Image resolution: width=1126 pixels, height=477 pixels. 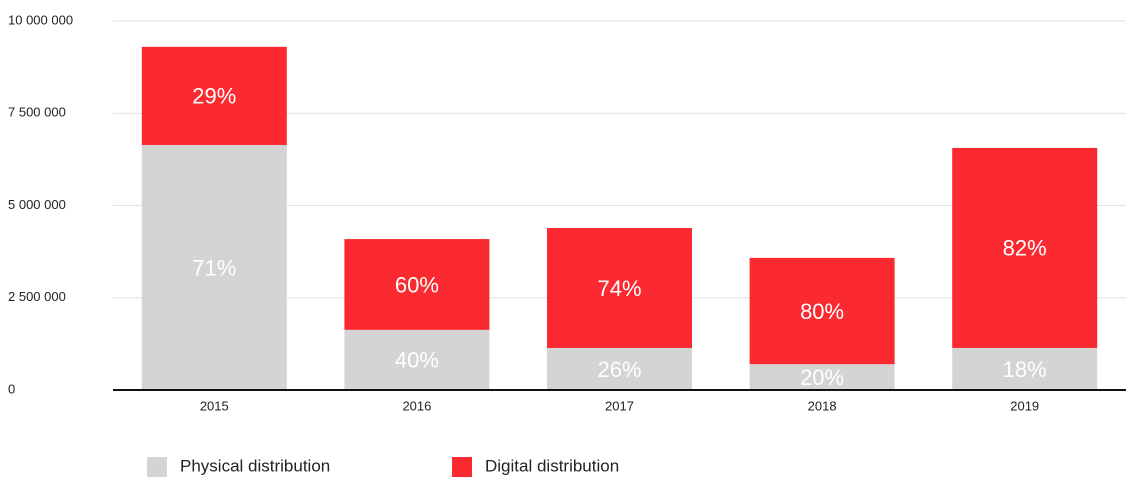 I want to click on value-label: 26%, so click(x=619, y=369).